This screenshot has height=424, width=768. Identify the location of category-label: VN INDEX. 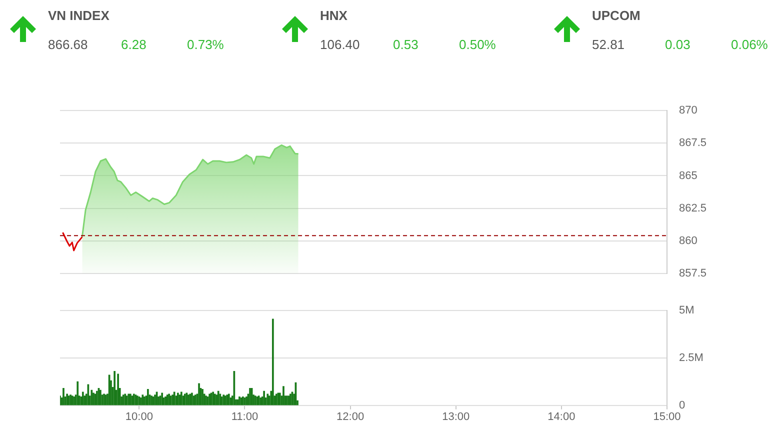
(79, 15).